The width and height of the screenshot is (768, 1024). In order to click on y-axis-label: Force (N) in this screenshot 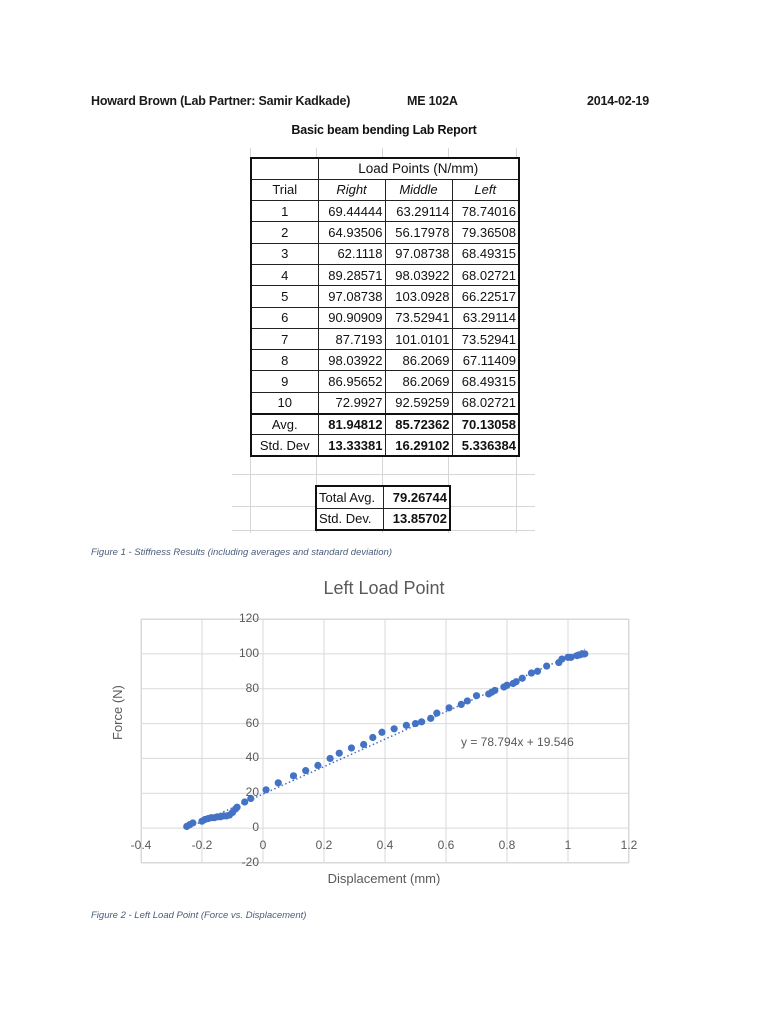, I will do `click(117, 712)`.